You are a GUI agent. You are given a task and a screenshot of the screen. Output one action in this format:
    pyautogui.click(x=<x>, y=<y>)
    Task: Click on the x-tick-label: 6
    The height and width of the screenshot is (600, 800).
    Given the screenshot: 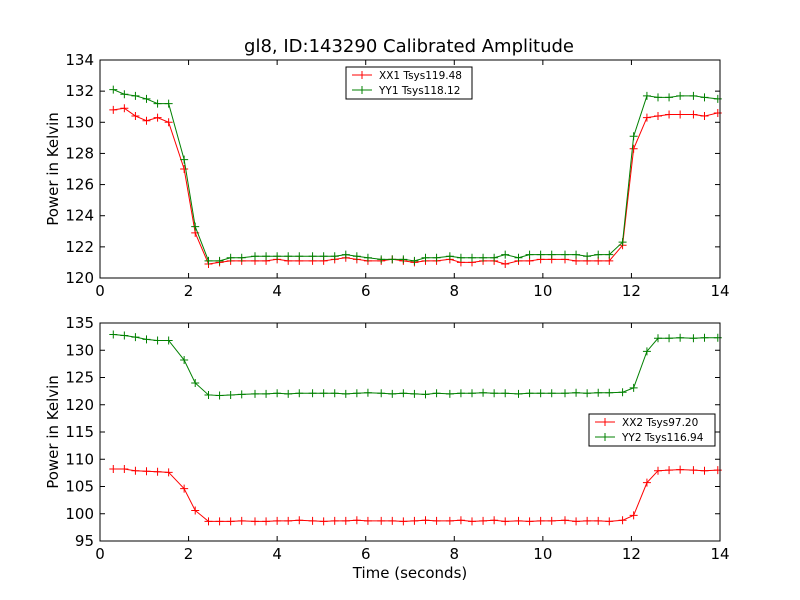 What is the action you would take?
    pyautogui.click(x=366, y=554)
    